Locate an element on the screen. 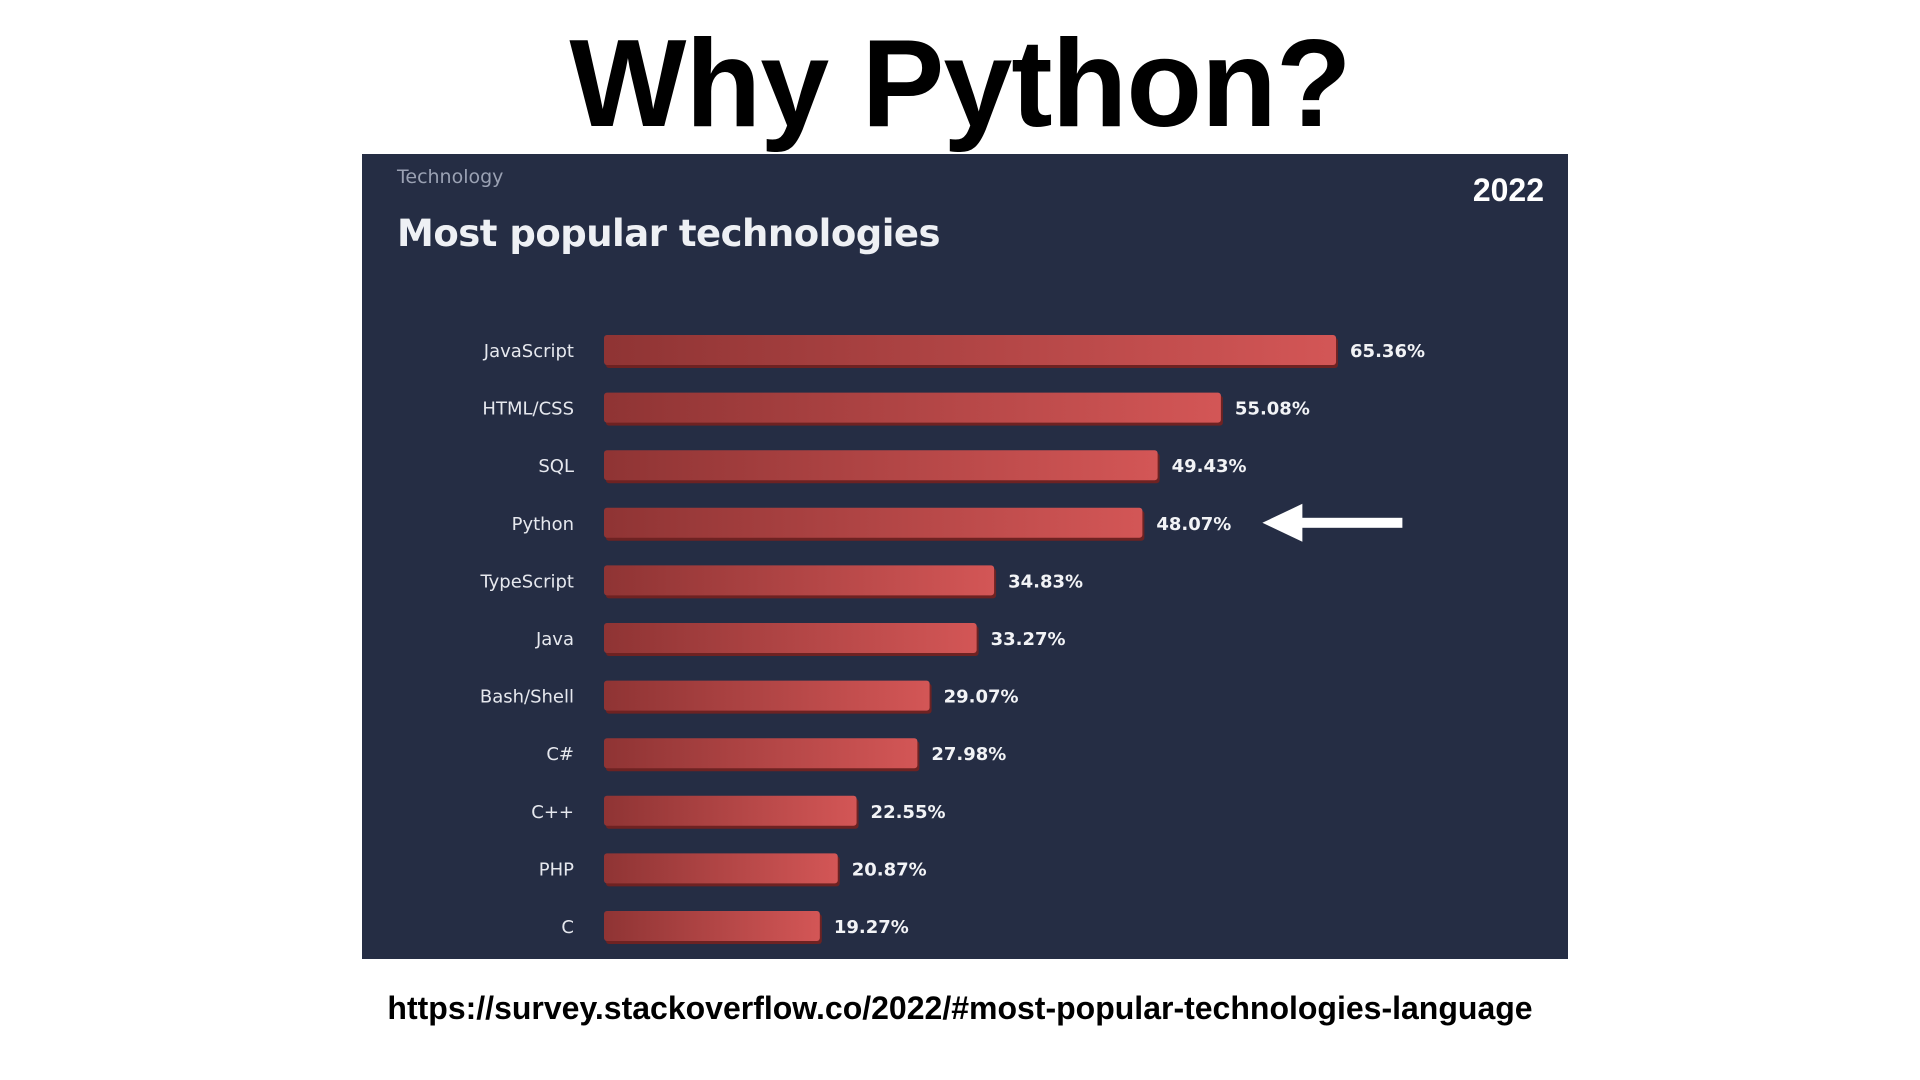 This screenshot has height=1080, width=1920. value-label-java: 33.27% is located at coordinates (1028, 639).